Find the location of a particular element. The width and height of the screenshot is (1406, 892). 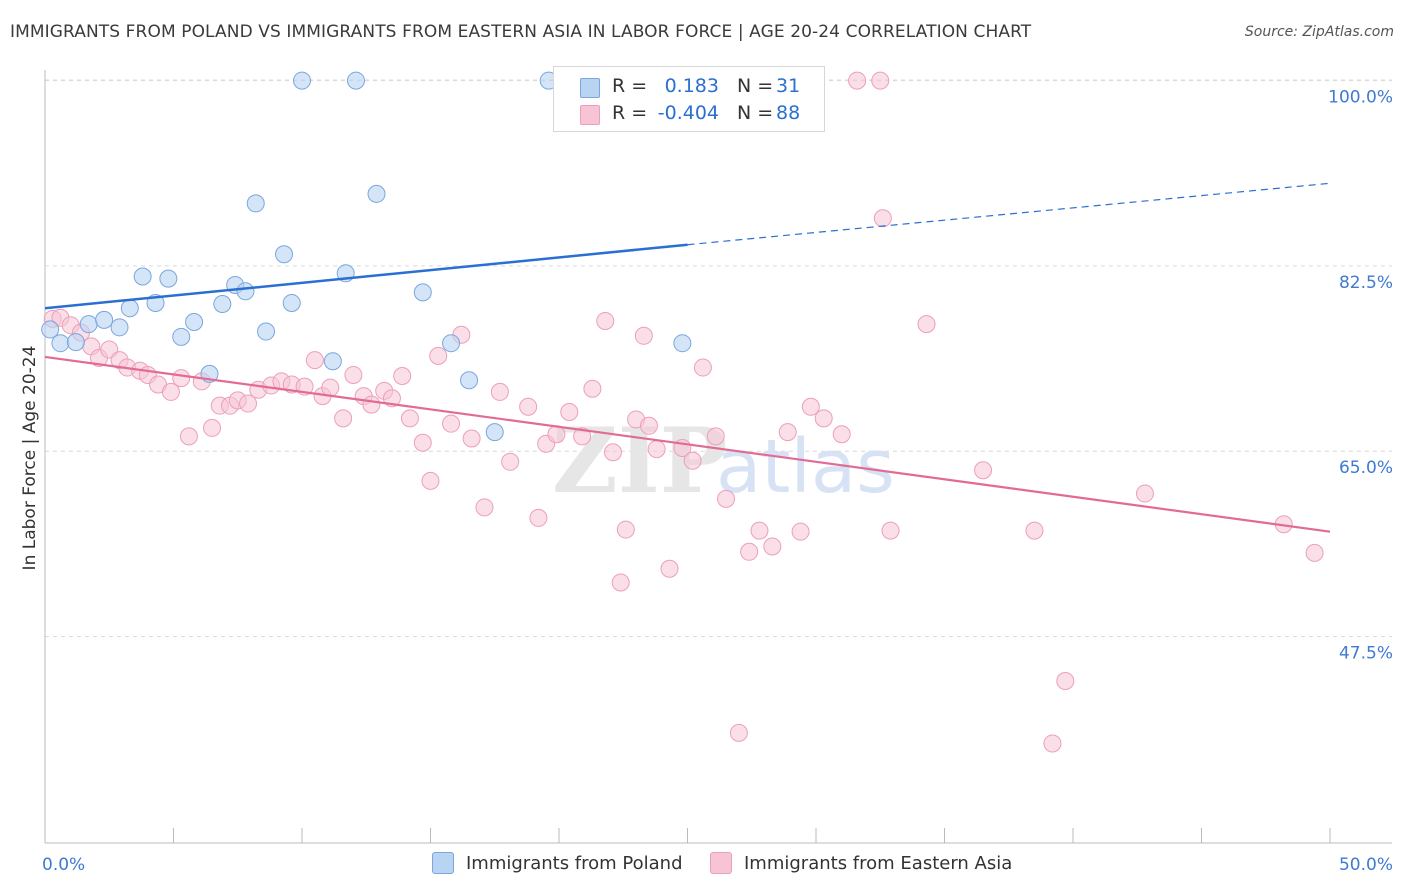

poland-trend-extension is located at coordinates (1009, 214).